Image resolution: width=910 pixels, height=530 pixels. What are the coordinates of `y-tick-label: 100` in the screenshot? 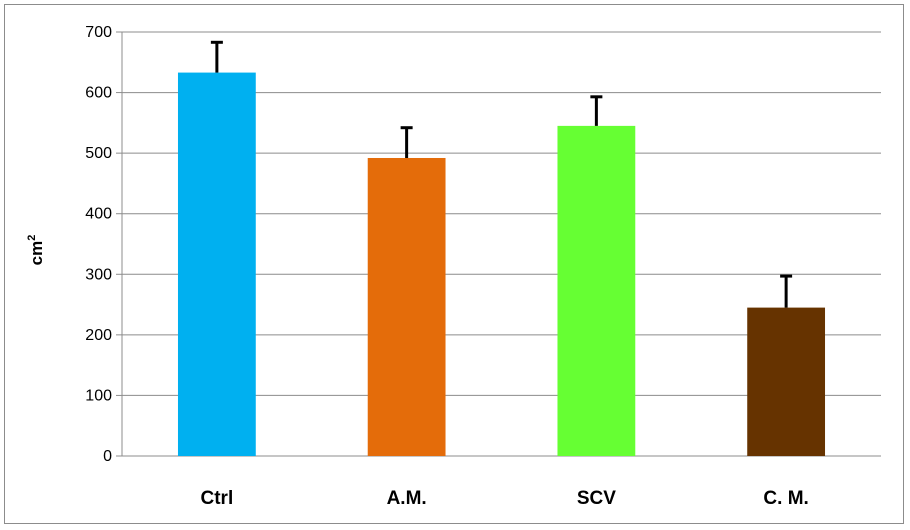 It's located at (98, 395).